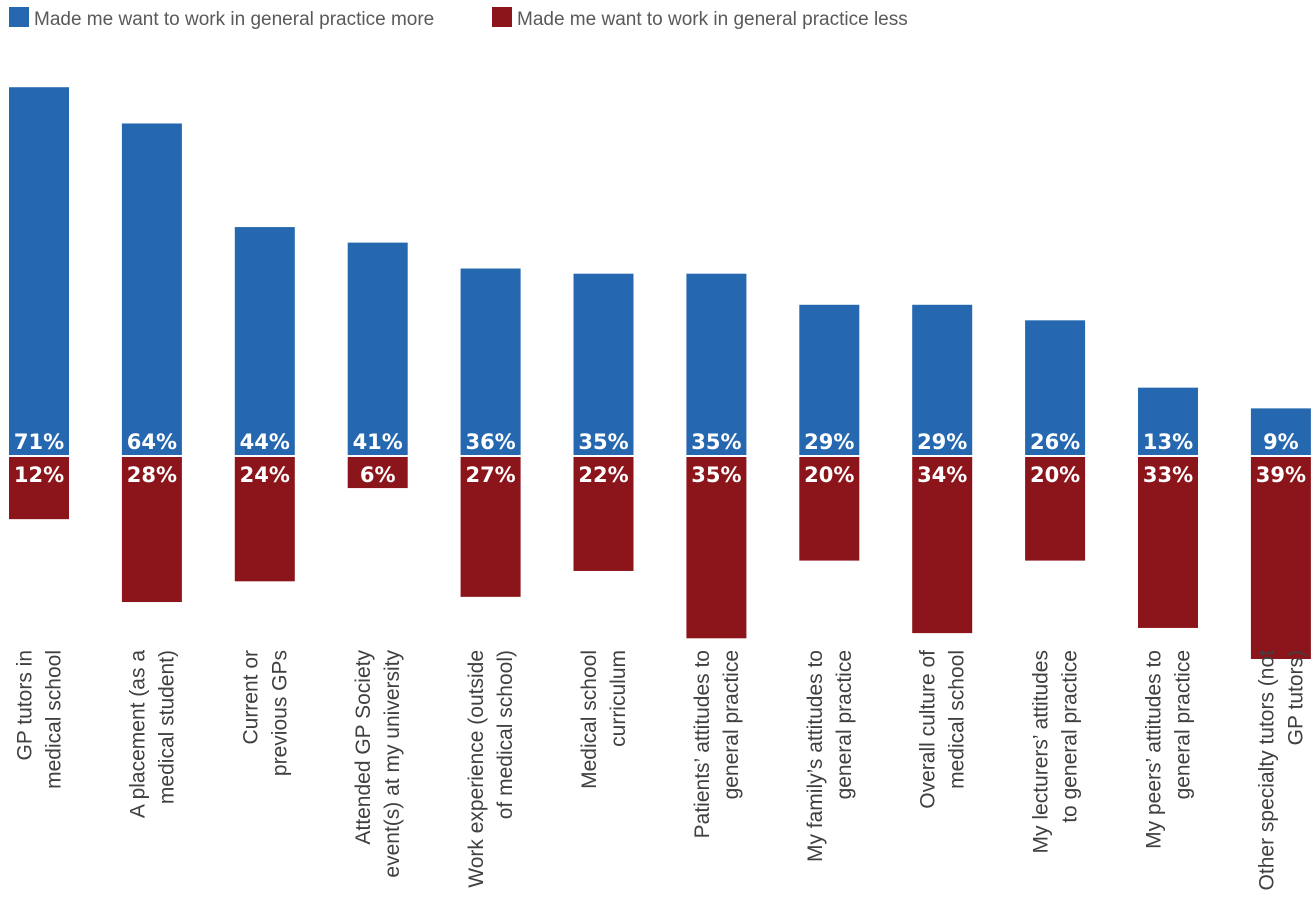  What do you see at coordinates (1055, 442) in the screenshot?
I see `value-label-more: 26%` at bounding box center [1055, 442].